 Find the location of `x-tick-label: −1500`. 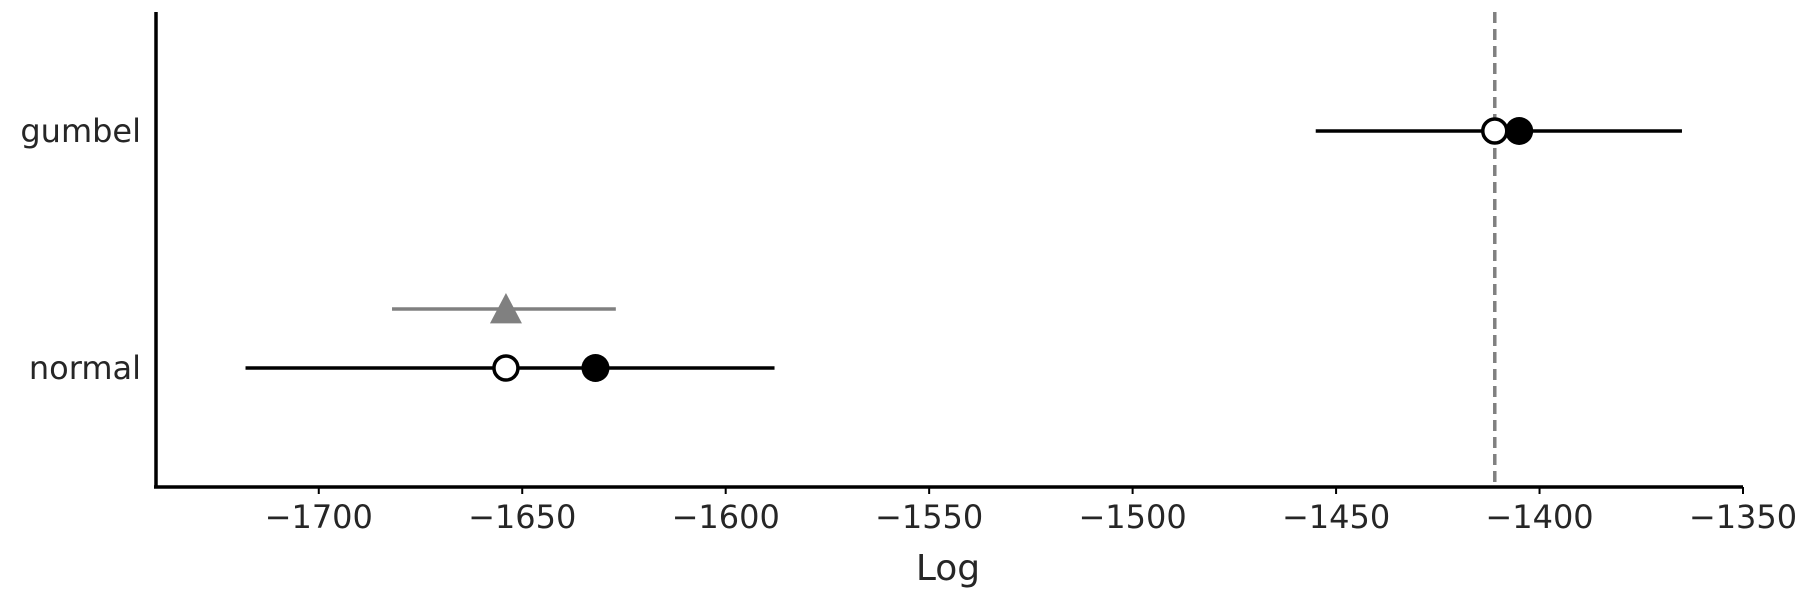

x-tick-label: −1500 is located at coordinates (1132, 517).